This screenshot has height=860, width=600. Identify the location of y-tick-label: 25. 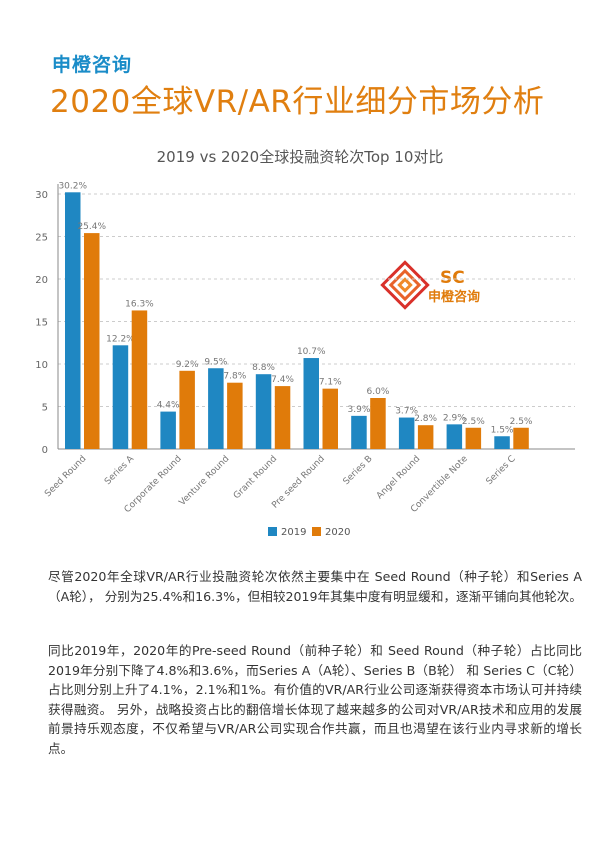
(41, 238).